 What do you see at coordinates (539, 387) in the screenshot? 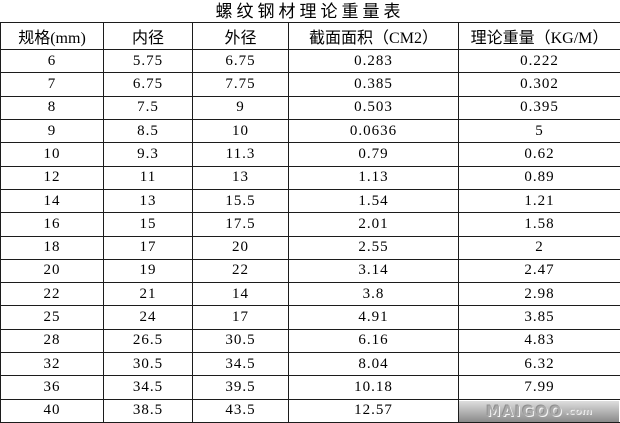
I see `cell-theoretical-weight: 7.99` at bounding box center [539, 387].